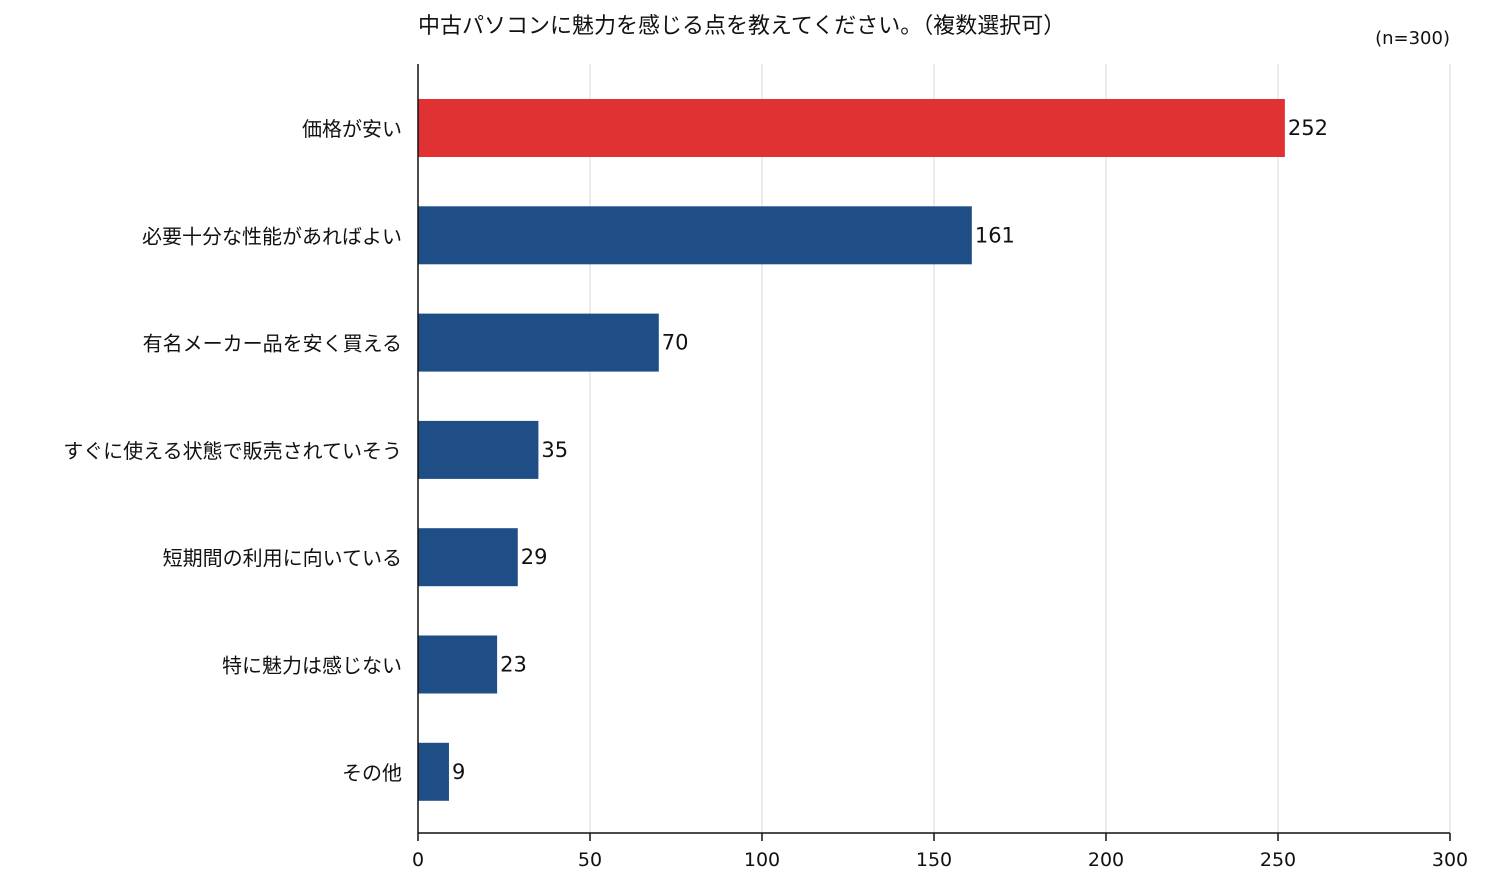  What do you see at coordinates (995, 235) in the screenshot?
I see `value-label-1: 161` at bounding box center [995, 235].